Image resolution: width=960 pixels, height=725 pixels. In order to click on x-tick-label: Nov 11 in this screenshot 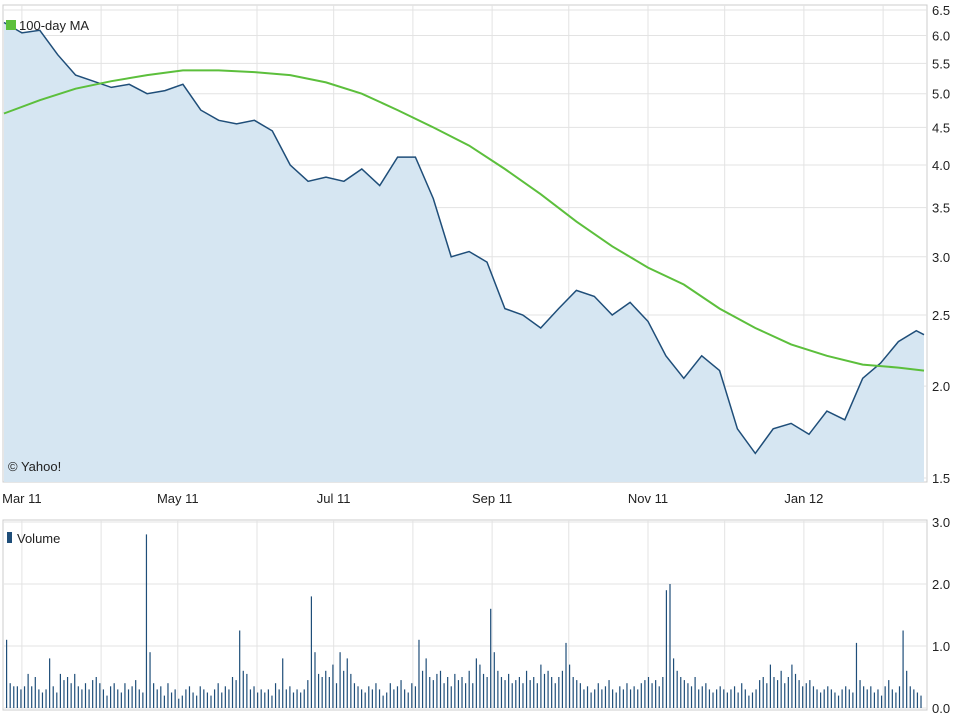, I will do `click(648, 498)`.